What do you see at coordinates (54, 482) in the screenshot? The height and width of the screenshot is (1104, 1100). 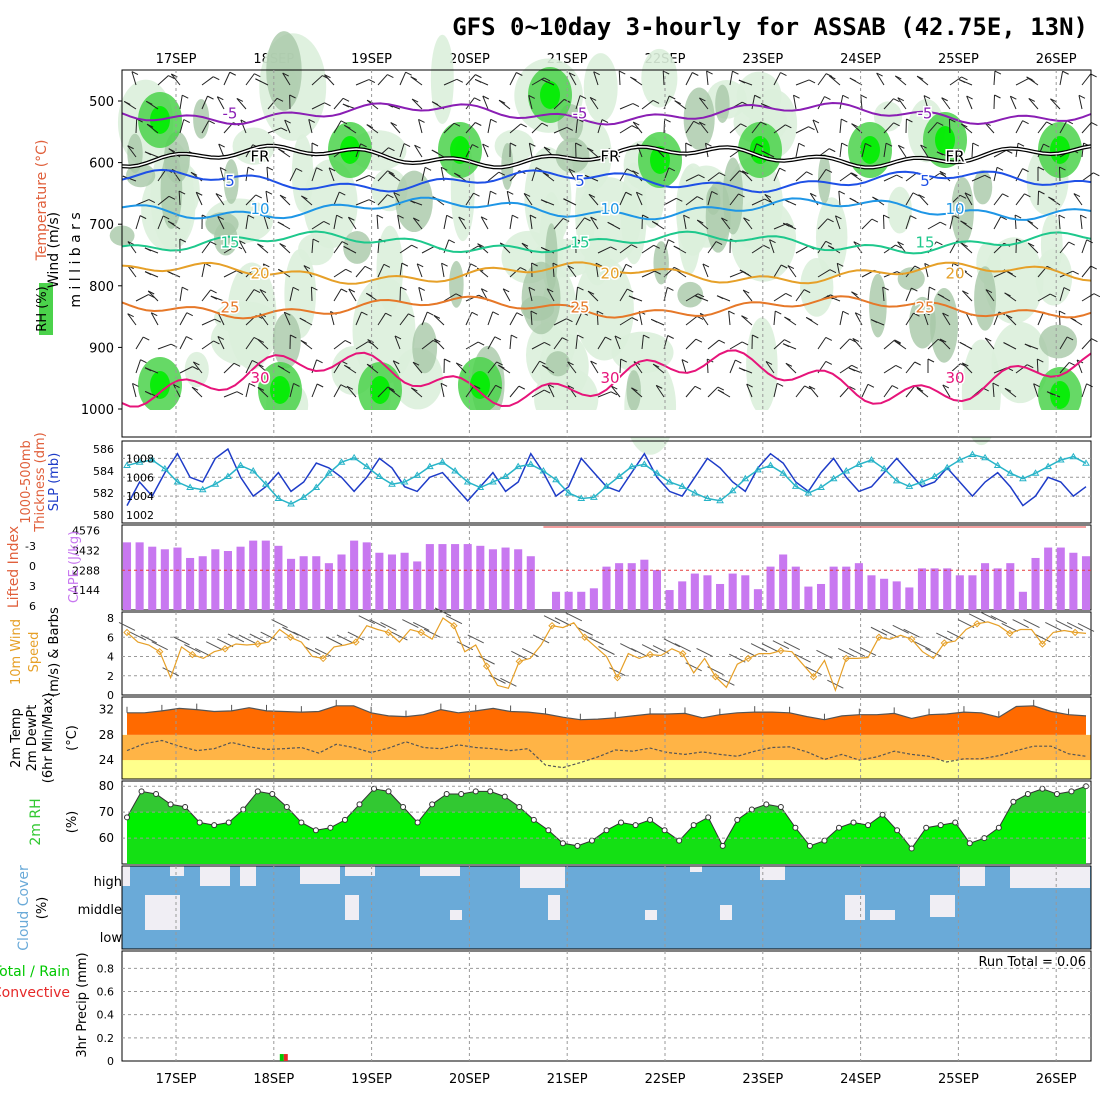 I see `slp-label: SLP (mb)` at bounding box center [54, 482].